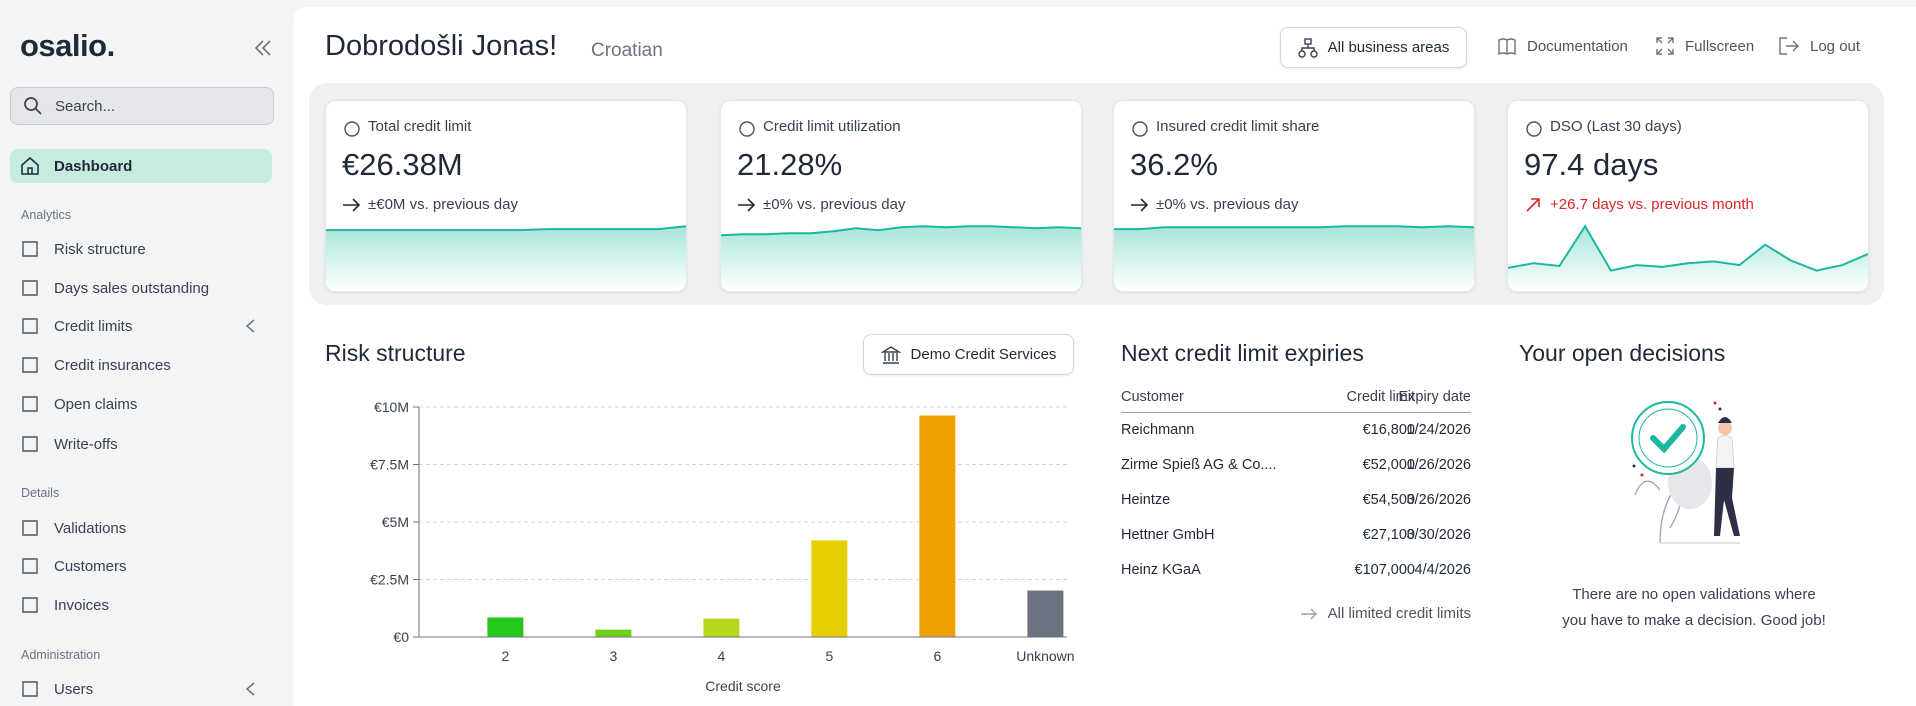 This screenshot has height=706, width=1916. I want to click on column-header: Credit limit, so click(1380, 397).